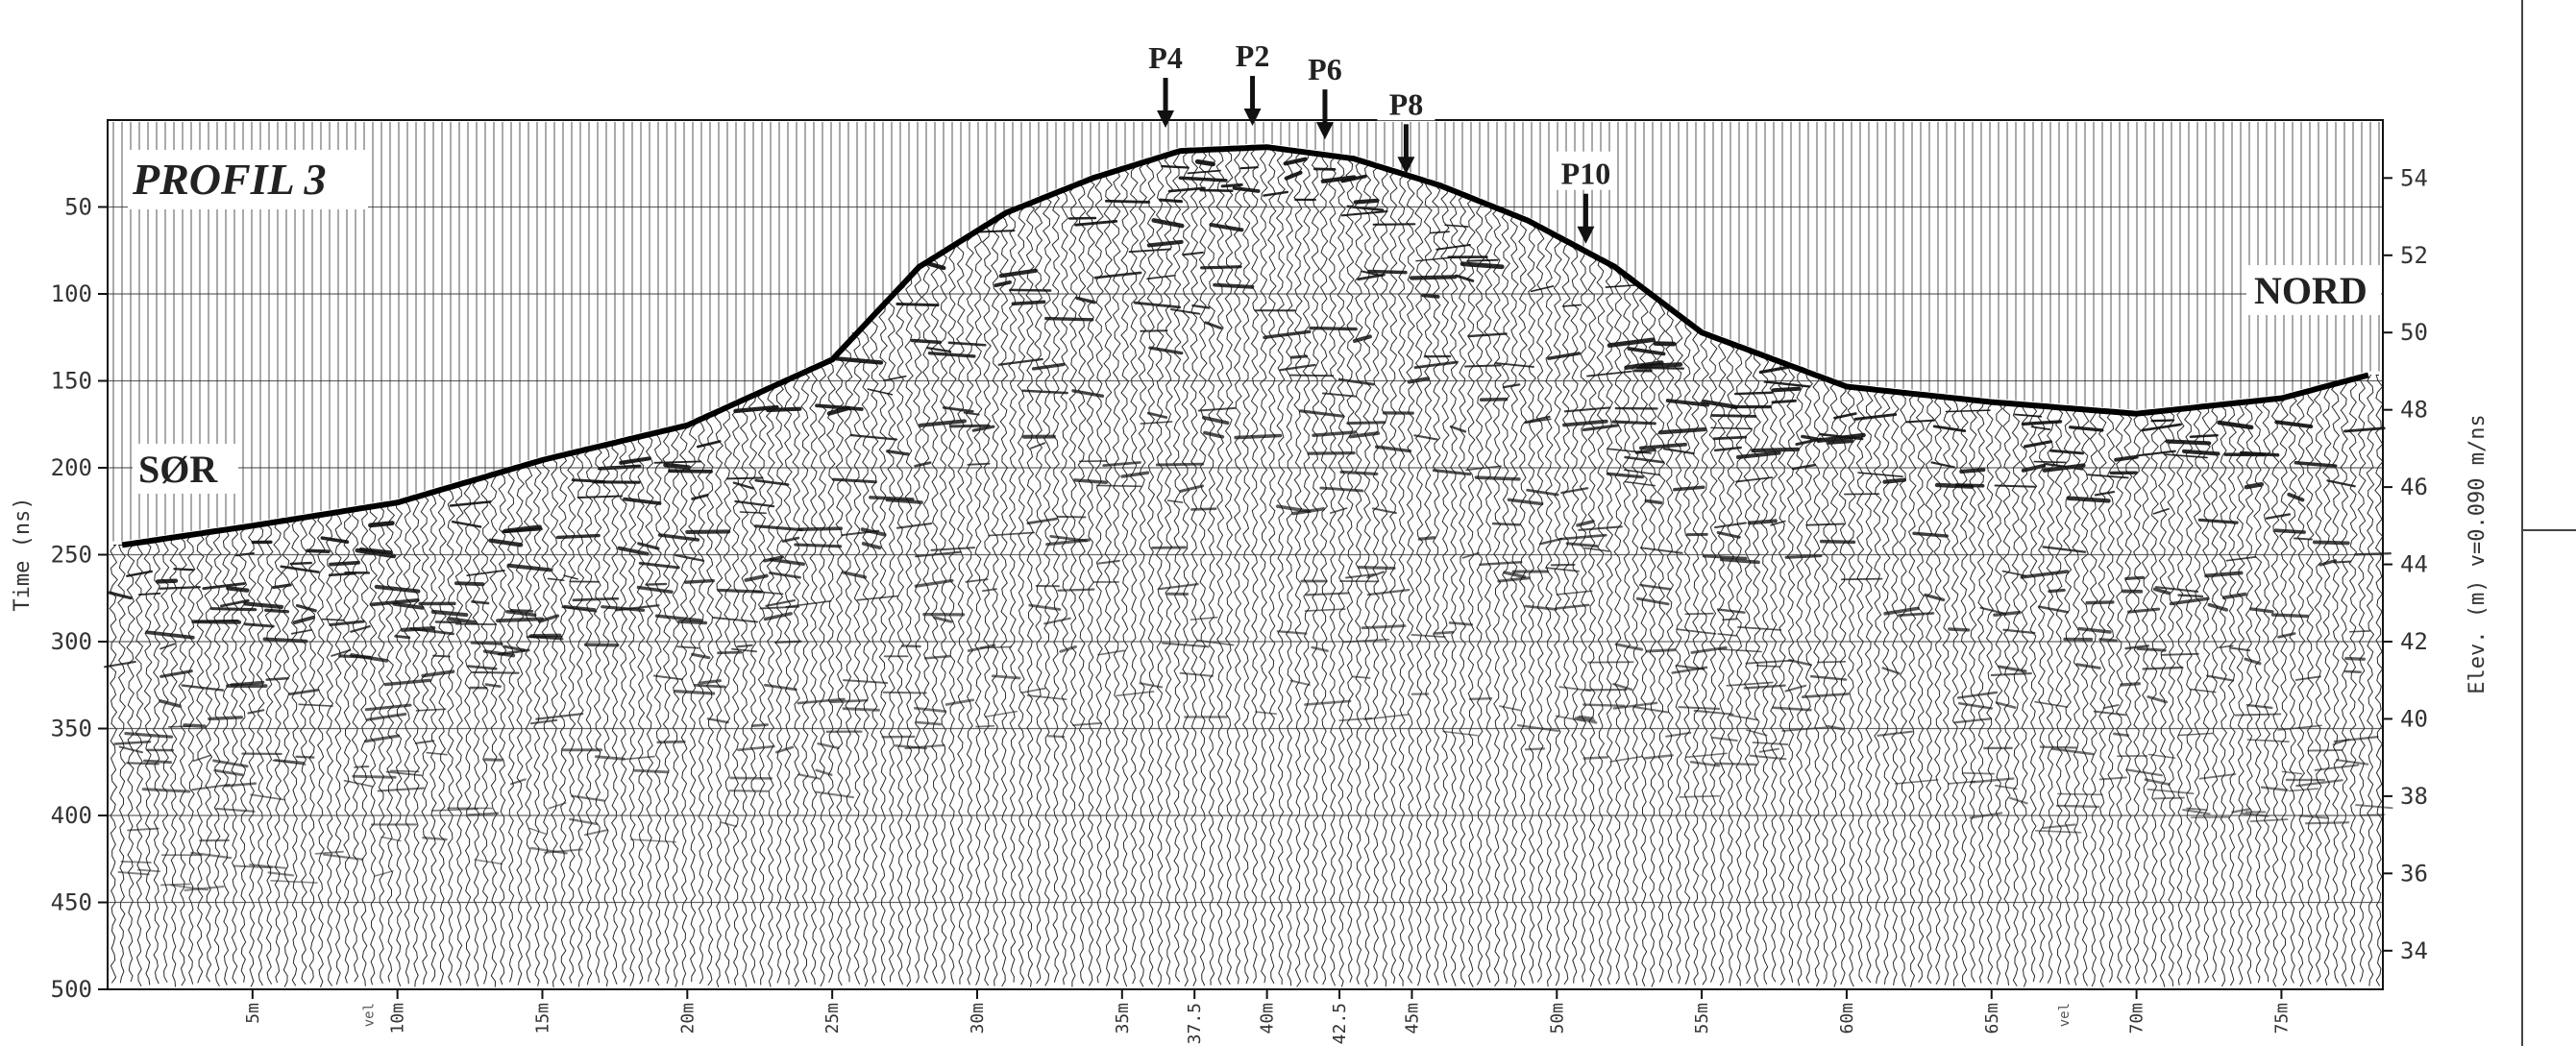 This screenshot has width=2576, height=1046. I want to click on marker-label: P8, so click(1406, 104).